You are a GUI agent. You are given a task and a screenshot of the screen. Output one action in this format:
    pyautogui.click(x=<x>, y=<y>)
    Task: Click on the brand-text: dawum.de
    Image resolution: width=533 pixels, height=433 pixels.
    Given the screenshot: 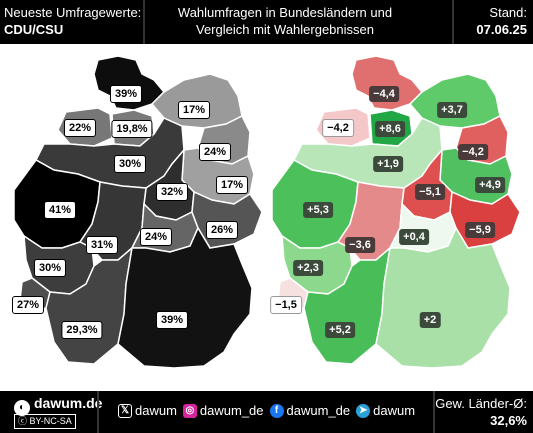 What is the action you would take?
    pyautogui.click(x=68, y=403)
    